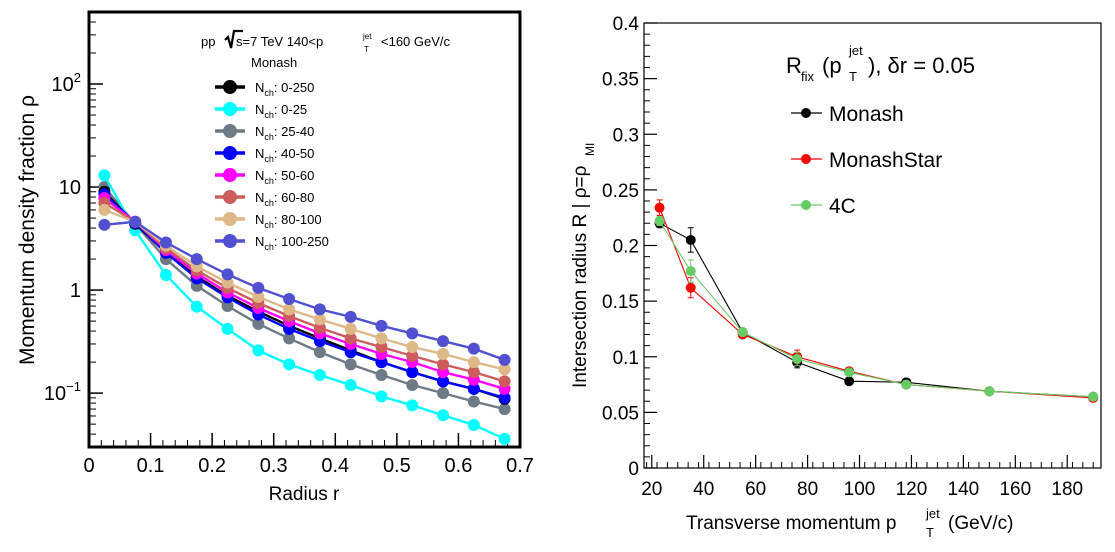 This screenshot has width=1115, height=552. I want to click on right-legend-label: MonashStar, so click(885, 160).